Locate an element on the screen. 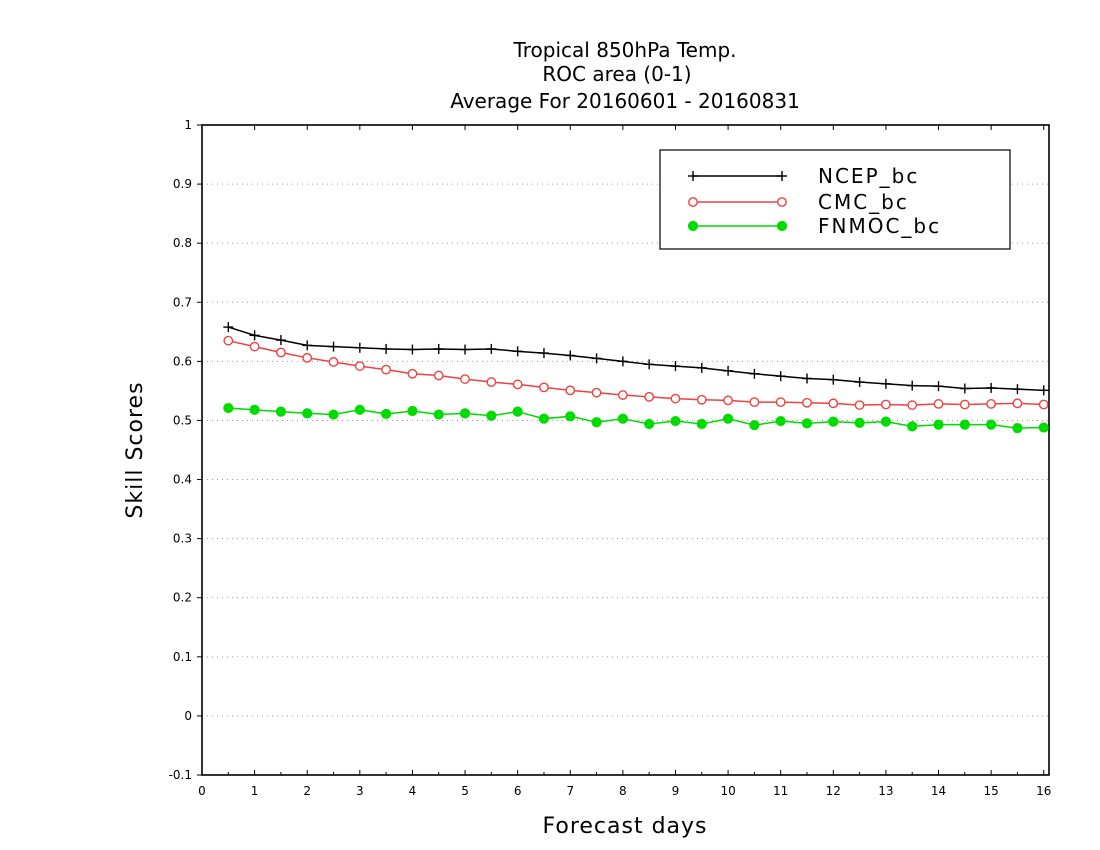 This screenshot has width=1100, height=850. y-tick-label: 0 is located at coordinates (188, 716).